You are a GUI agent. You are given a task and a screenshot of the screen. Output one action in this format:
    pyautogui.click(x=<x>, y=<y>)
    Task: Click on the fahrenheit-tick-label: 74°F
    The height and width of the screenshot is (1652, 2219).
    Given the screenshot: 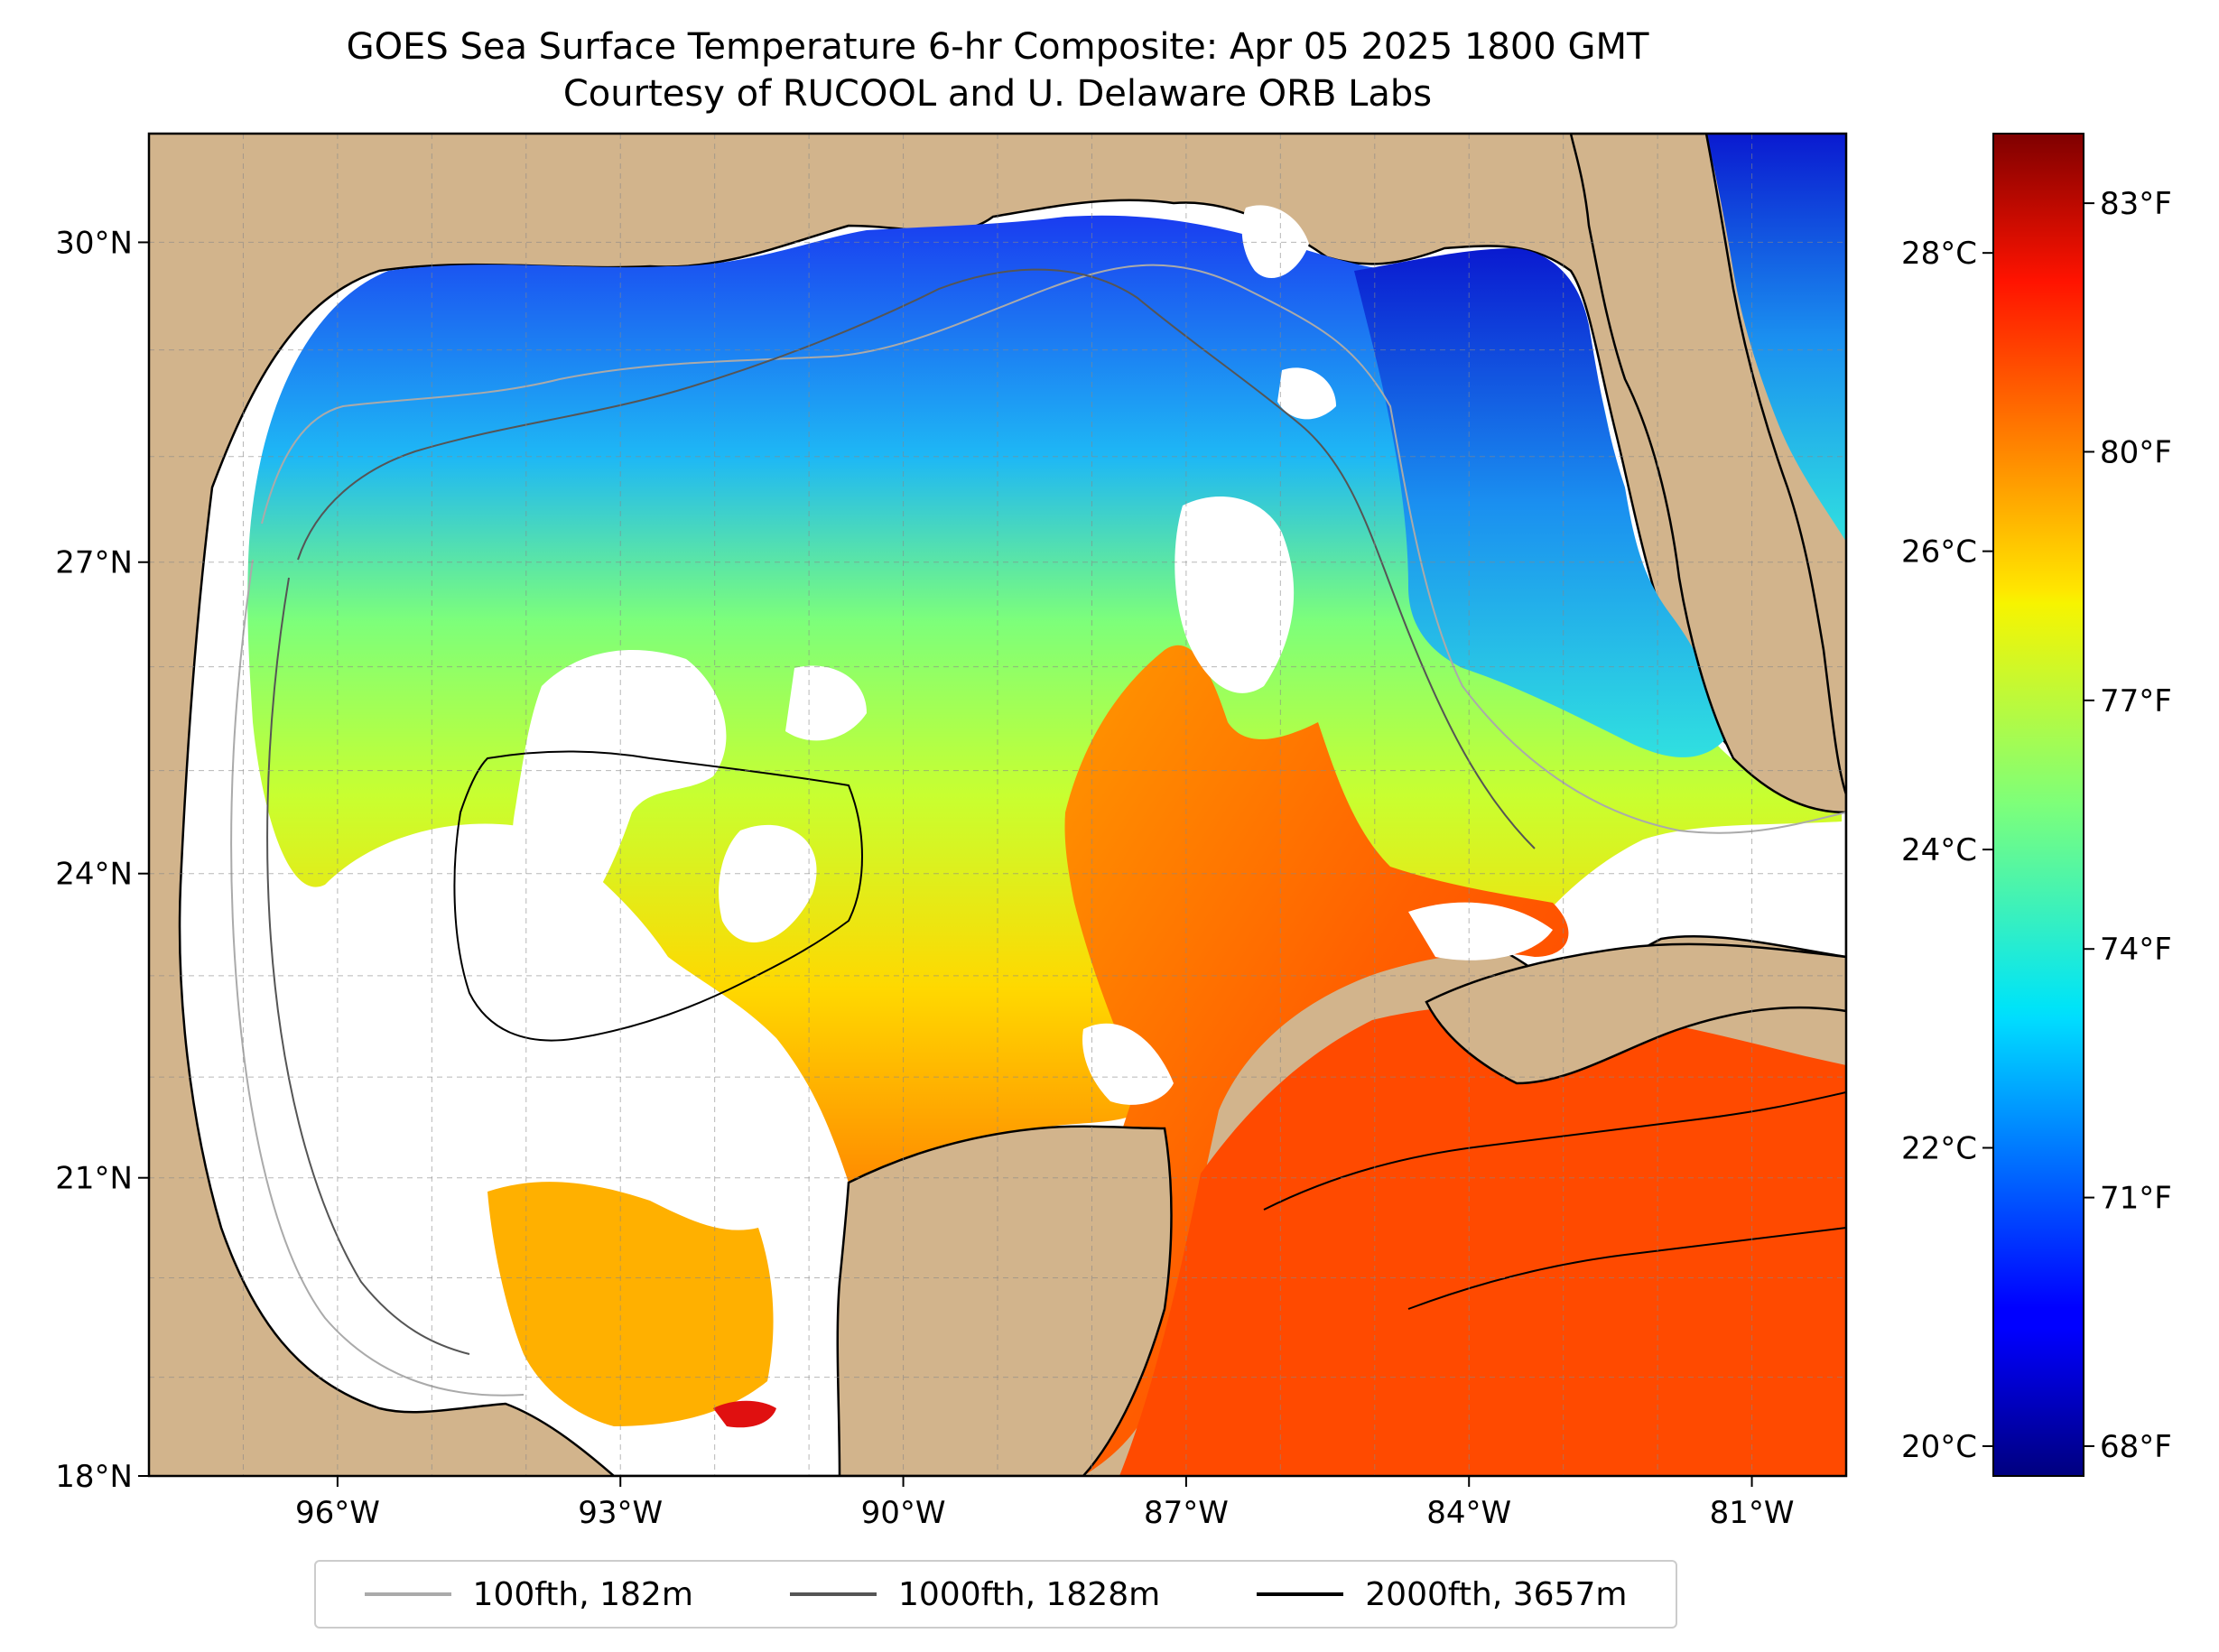 What is the action you would take?
    pyautogui.click(x=2136, y=950)
    